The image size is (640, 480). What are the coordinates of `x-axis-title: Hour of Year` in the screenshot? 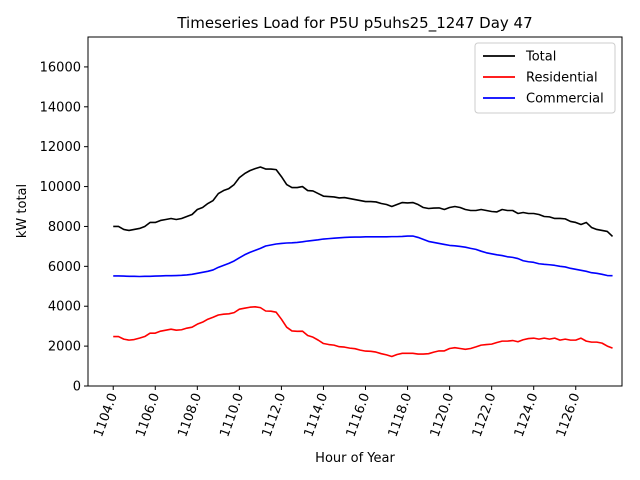 It's located at (355, 458).